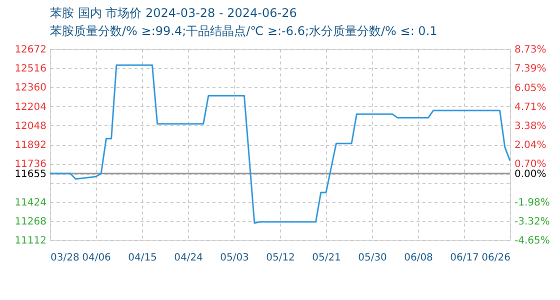  Describe the element at coordinates (30, 222) in the screenshot. I see `y-tick-label: 11268` at that location.